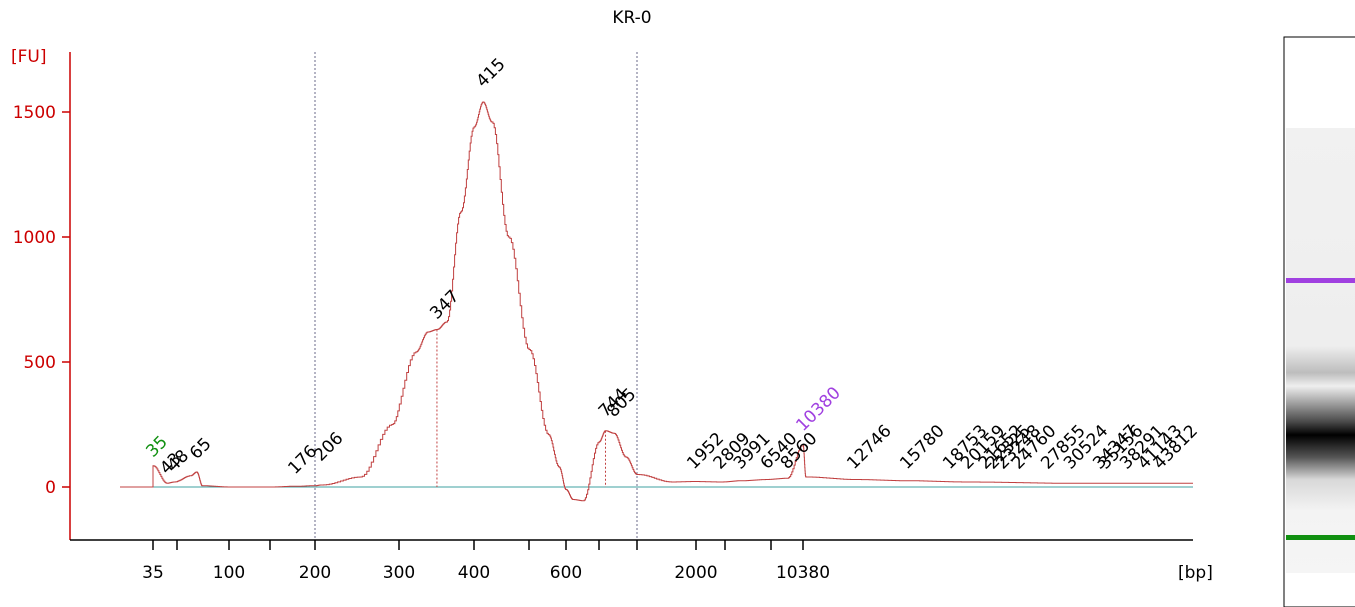  I want to click on gel-lane, so click(1319, 321).